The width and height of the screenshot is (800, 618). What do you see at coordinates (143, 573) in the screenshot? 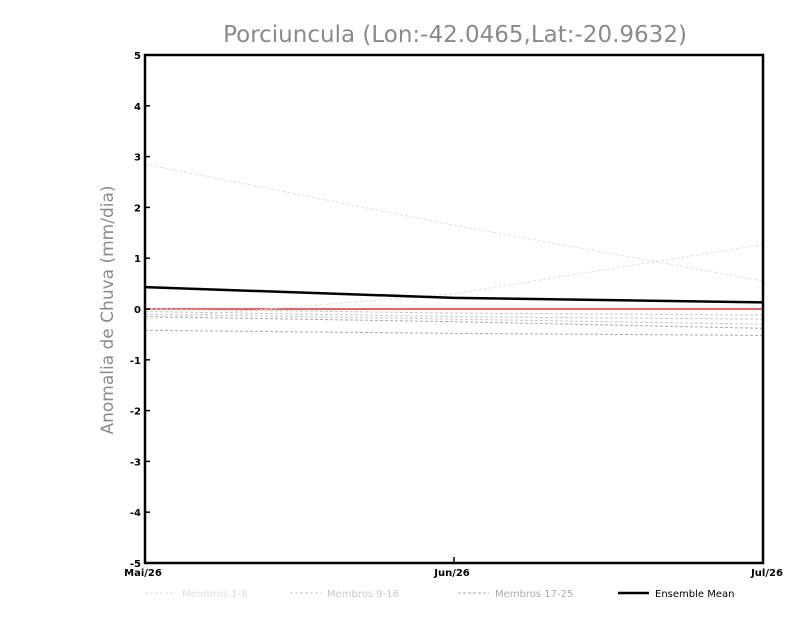
I see `x-tick-label: Mai/26` at bounding box center [143, 573].